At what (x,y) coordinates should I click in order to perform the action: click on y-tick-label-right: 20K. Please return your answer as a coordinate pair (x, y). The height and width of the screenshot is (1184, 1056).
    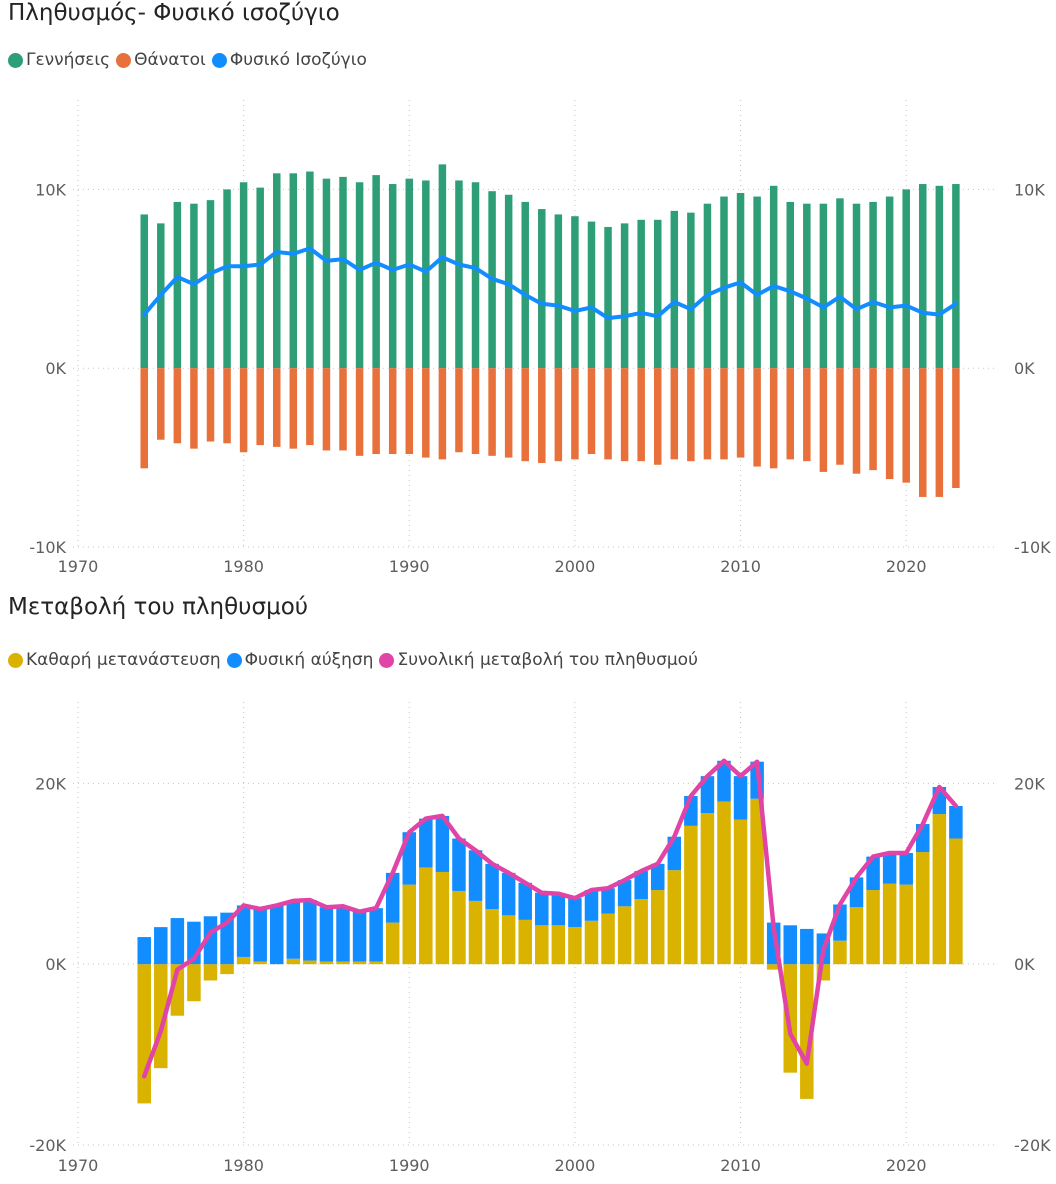
    Looking at the image, I should click on (1029, 783).